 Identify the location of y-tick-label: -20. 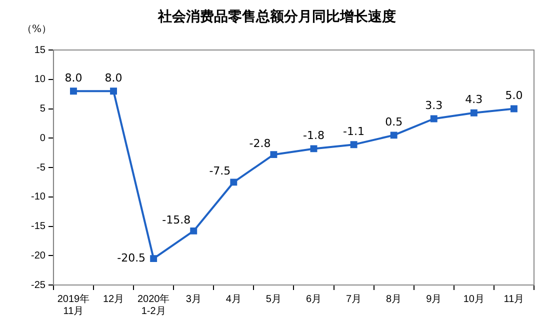
(38, 256).